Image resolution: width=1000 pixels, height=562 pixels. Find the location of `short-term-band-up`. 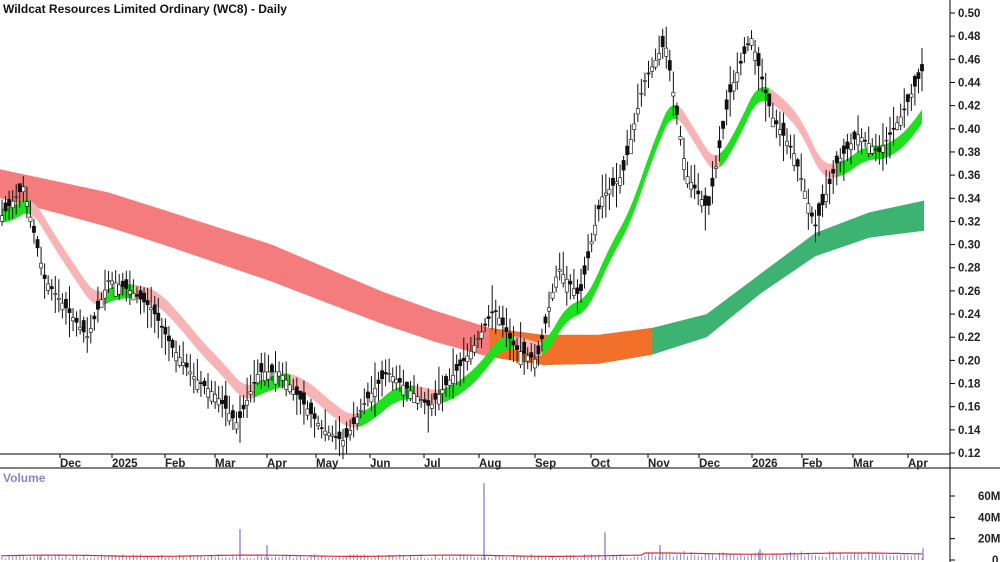

short-term-band-up is located at coordinates (385, 406).